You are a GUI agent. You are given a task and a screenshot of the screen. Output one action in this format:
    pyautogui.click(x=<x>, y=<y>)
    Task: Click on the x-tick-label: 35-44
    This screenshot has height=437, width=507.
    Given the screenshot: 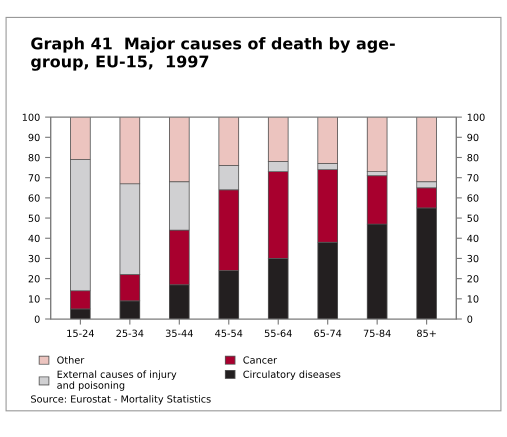 What is the action you would take?
    pyautogui.click(x=179, y=333)
    